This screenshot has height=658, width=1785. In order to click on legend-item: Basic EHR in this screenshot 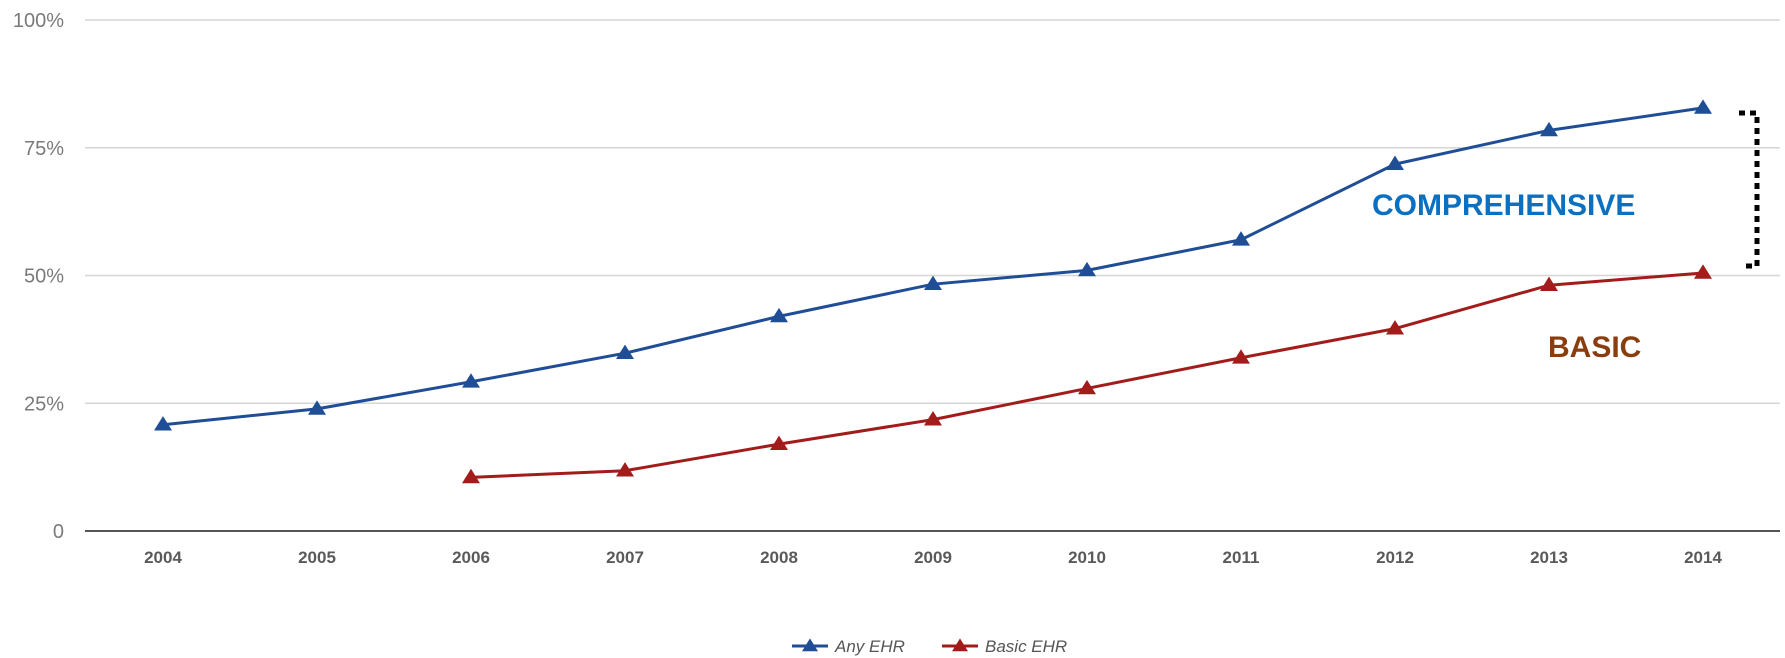, I will do `click(1004, 646)`.